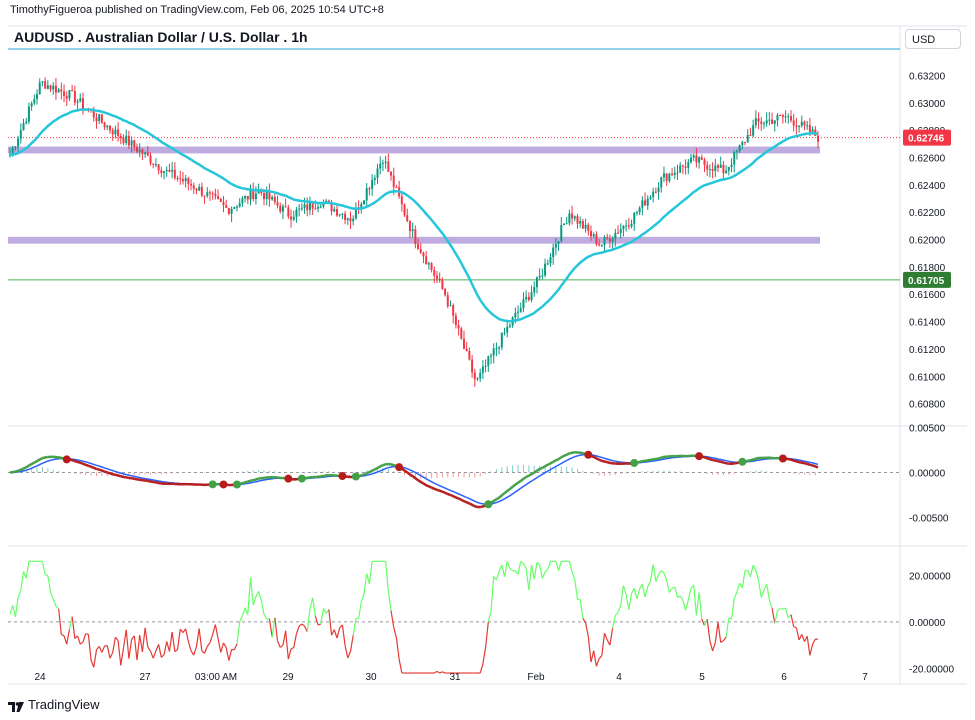  What do you see at coordinates (414, 479) in the screenshot?
I see `signal-line` at bounding box center [414, 479].